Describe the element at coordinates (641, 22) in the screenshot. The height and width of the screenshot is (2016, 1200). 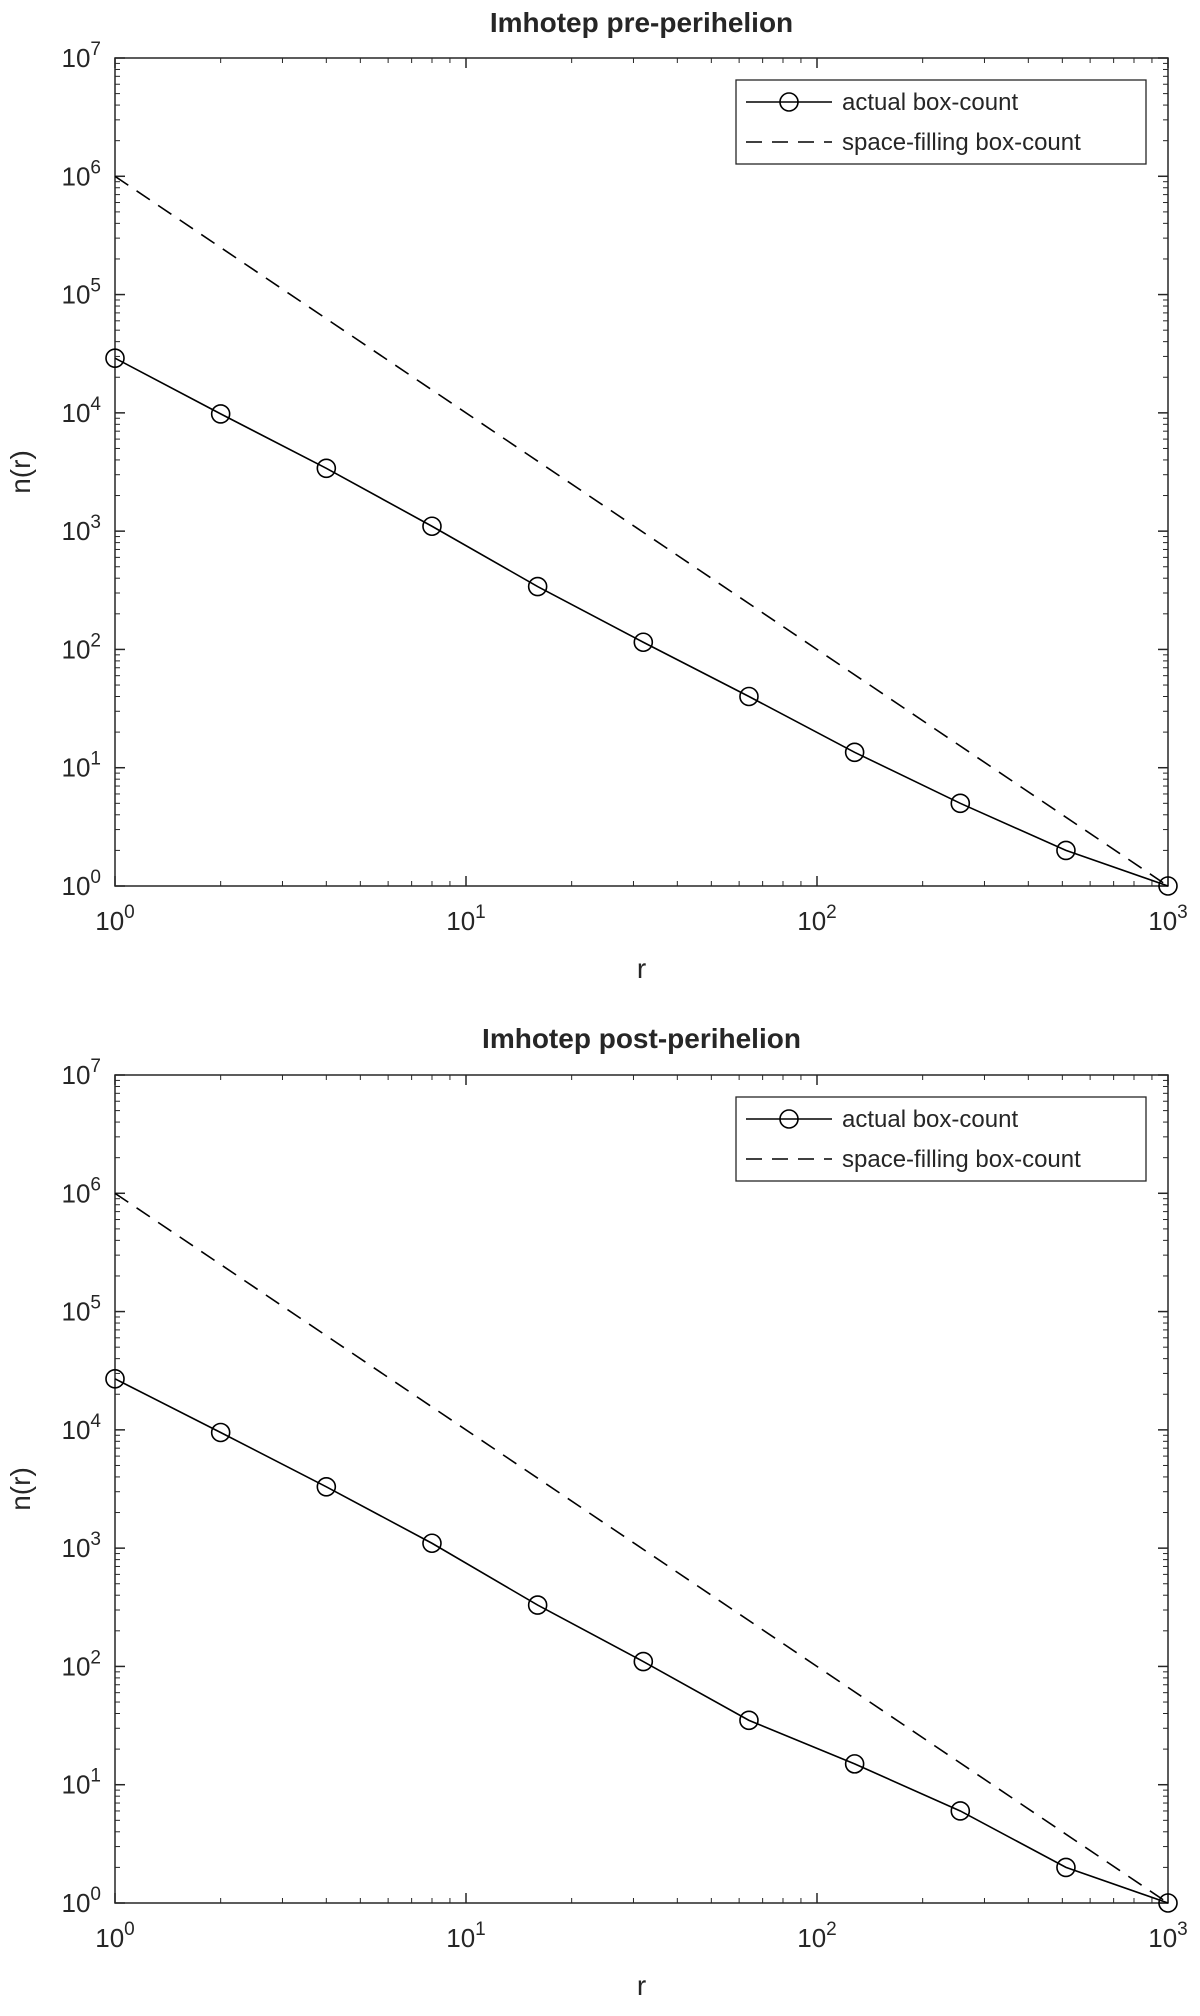
I see `chart-title: Imhotep pre-perihelion` at that location.